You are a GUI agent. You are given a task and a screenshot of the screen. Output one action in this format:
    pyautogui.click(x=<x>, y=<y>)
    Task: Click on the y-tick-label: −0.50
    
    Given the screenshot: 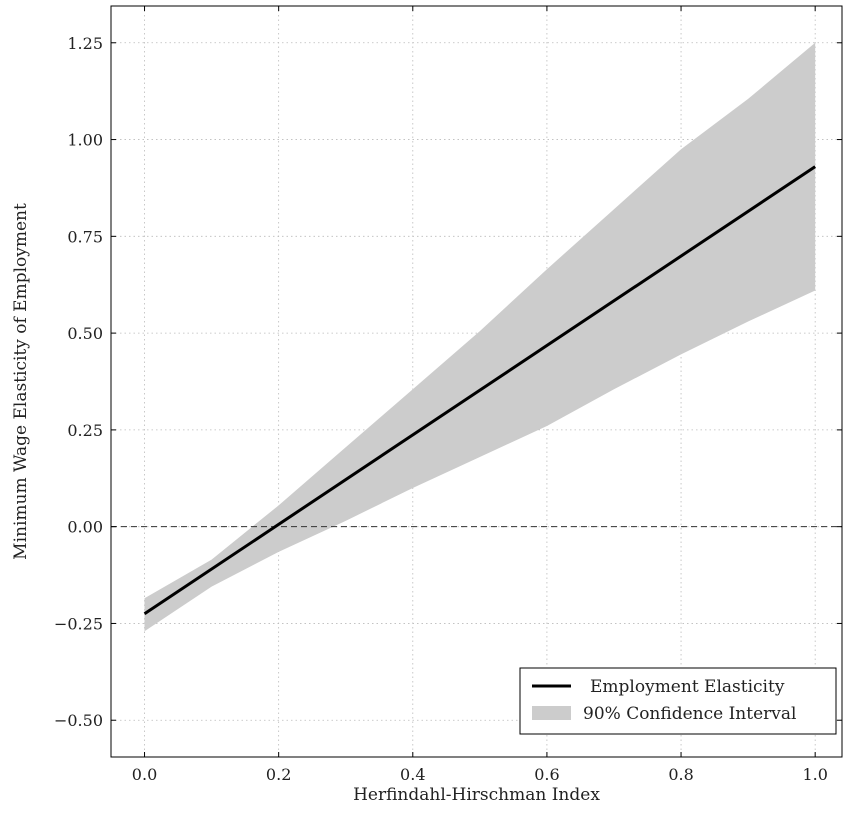 What is the action you would take?
    pyautogui.click(x=78, y=720)
    